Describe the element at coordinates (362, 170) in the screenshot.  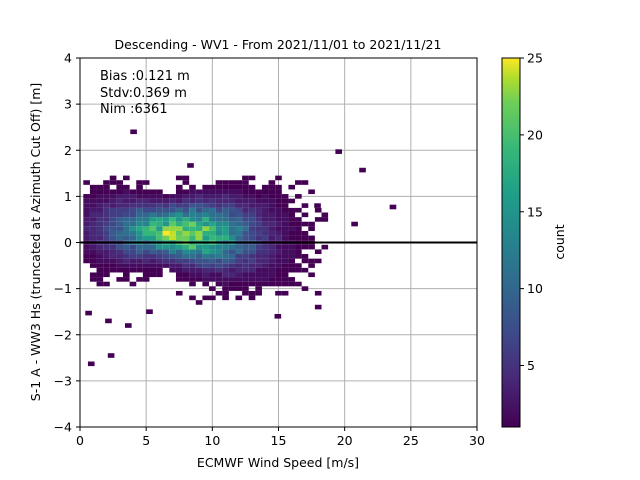
I see `heatmap-outlier-cell` at that location.